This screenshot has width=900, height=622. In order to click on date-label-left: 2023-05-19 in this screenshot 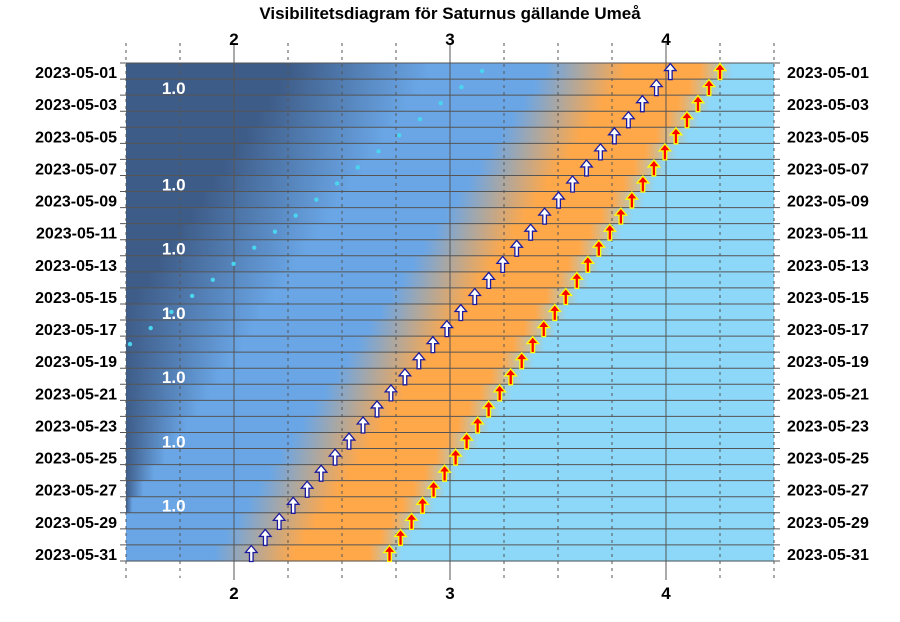, I will do `click(76, 362)`.